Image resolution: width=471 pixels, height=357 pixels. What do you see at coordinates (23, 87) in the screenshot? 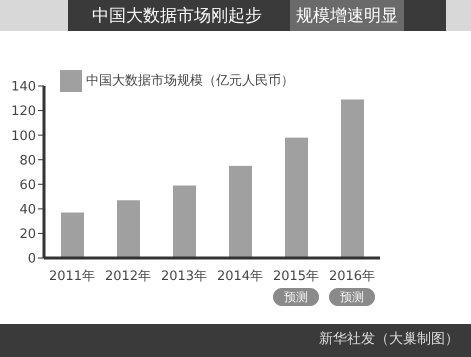
I see `y-tick-label: 140` at bounding box center [23, 87].